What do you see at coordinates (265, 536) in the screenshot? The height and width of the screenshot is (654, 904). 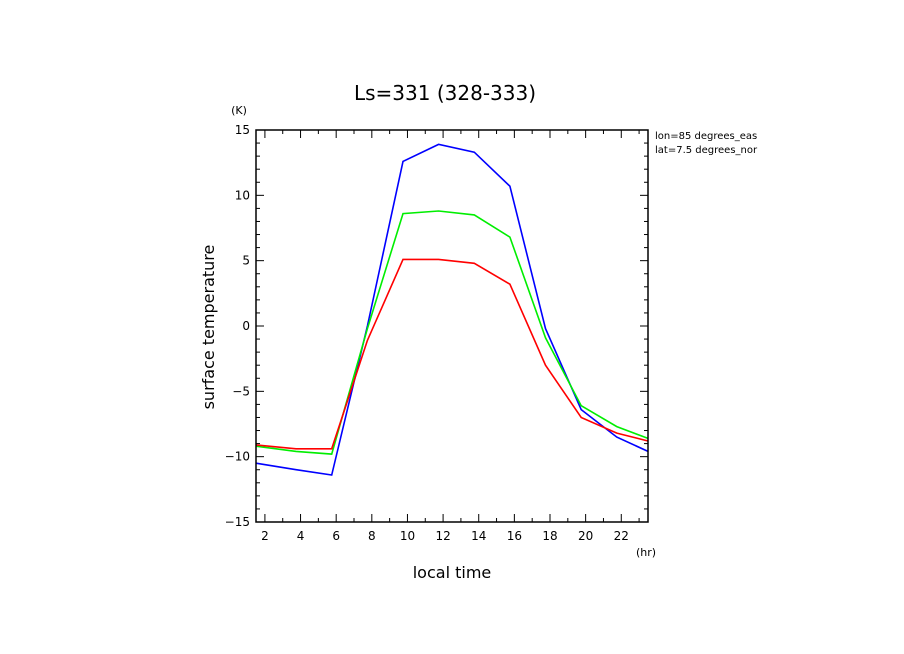 I see `x-tick-label: 2` at bounding box center [265, 536].